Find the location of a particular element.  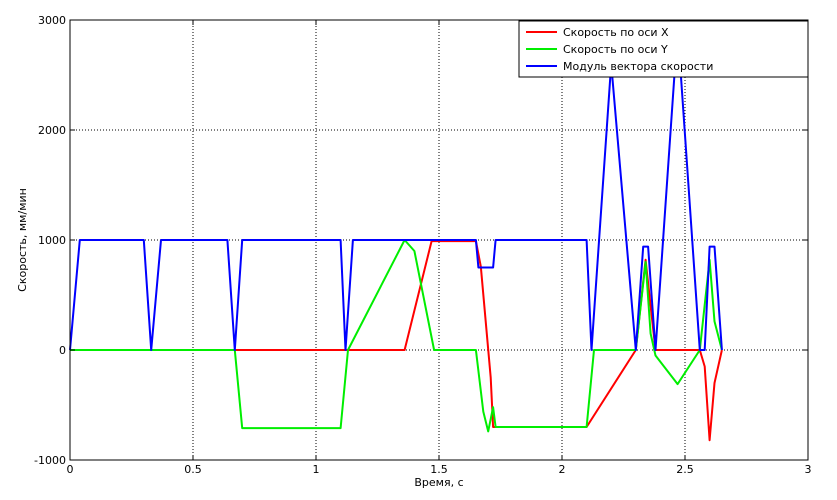

x-tick-label: 1.5 is located at coordinates (439, 469).